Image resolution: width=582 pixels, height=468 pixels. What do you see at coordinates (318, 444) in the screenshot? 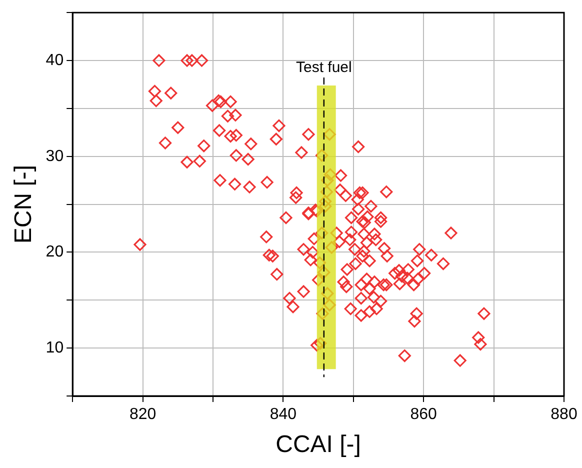
I see `x-axis-title: CCAI [-]` at bounding box center [318, 444].